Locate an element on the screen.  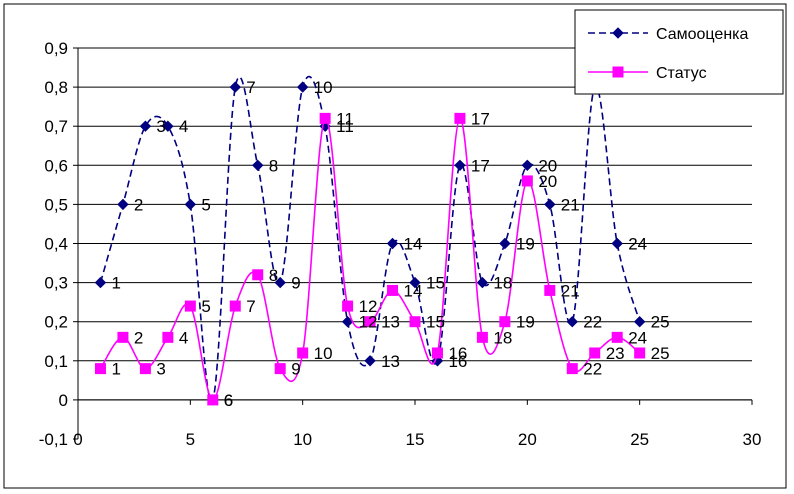
tick-label-x: 0 is located at coordinates (77, 439).